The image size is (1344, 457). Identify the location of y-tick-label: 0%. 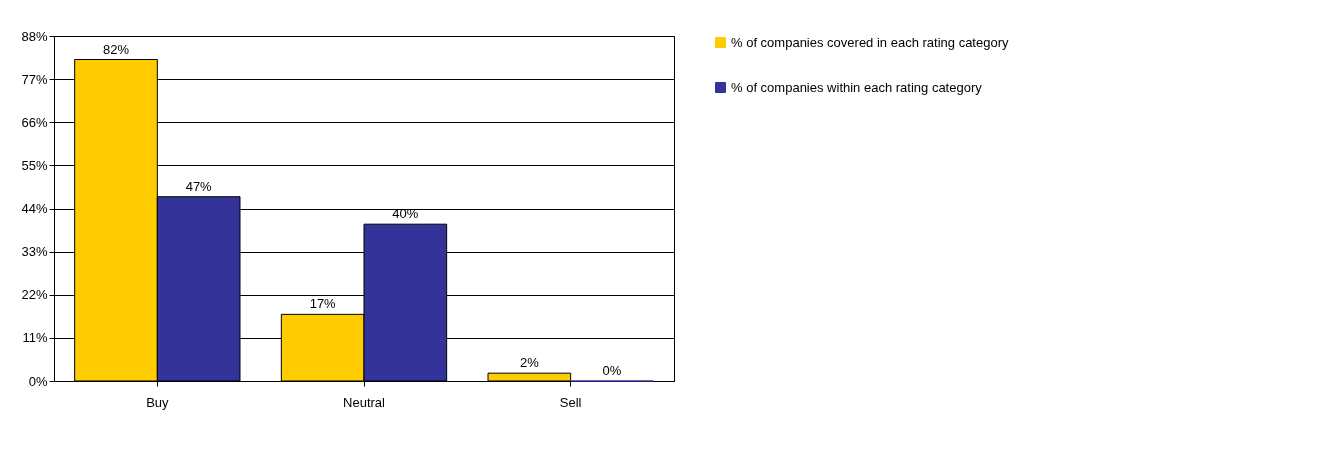
(38, 381).